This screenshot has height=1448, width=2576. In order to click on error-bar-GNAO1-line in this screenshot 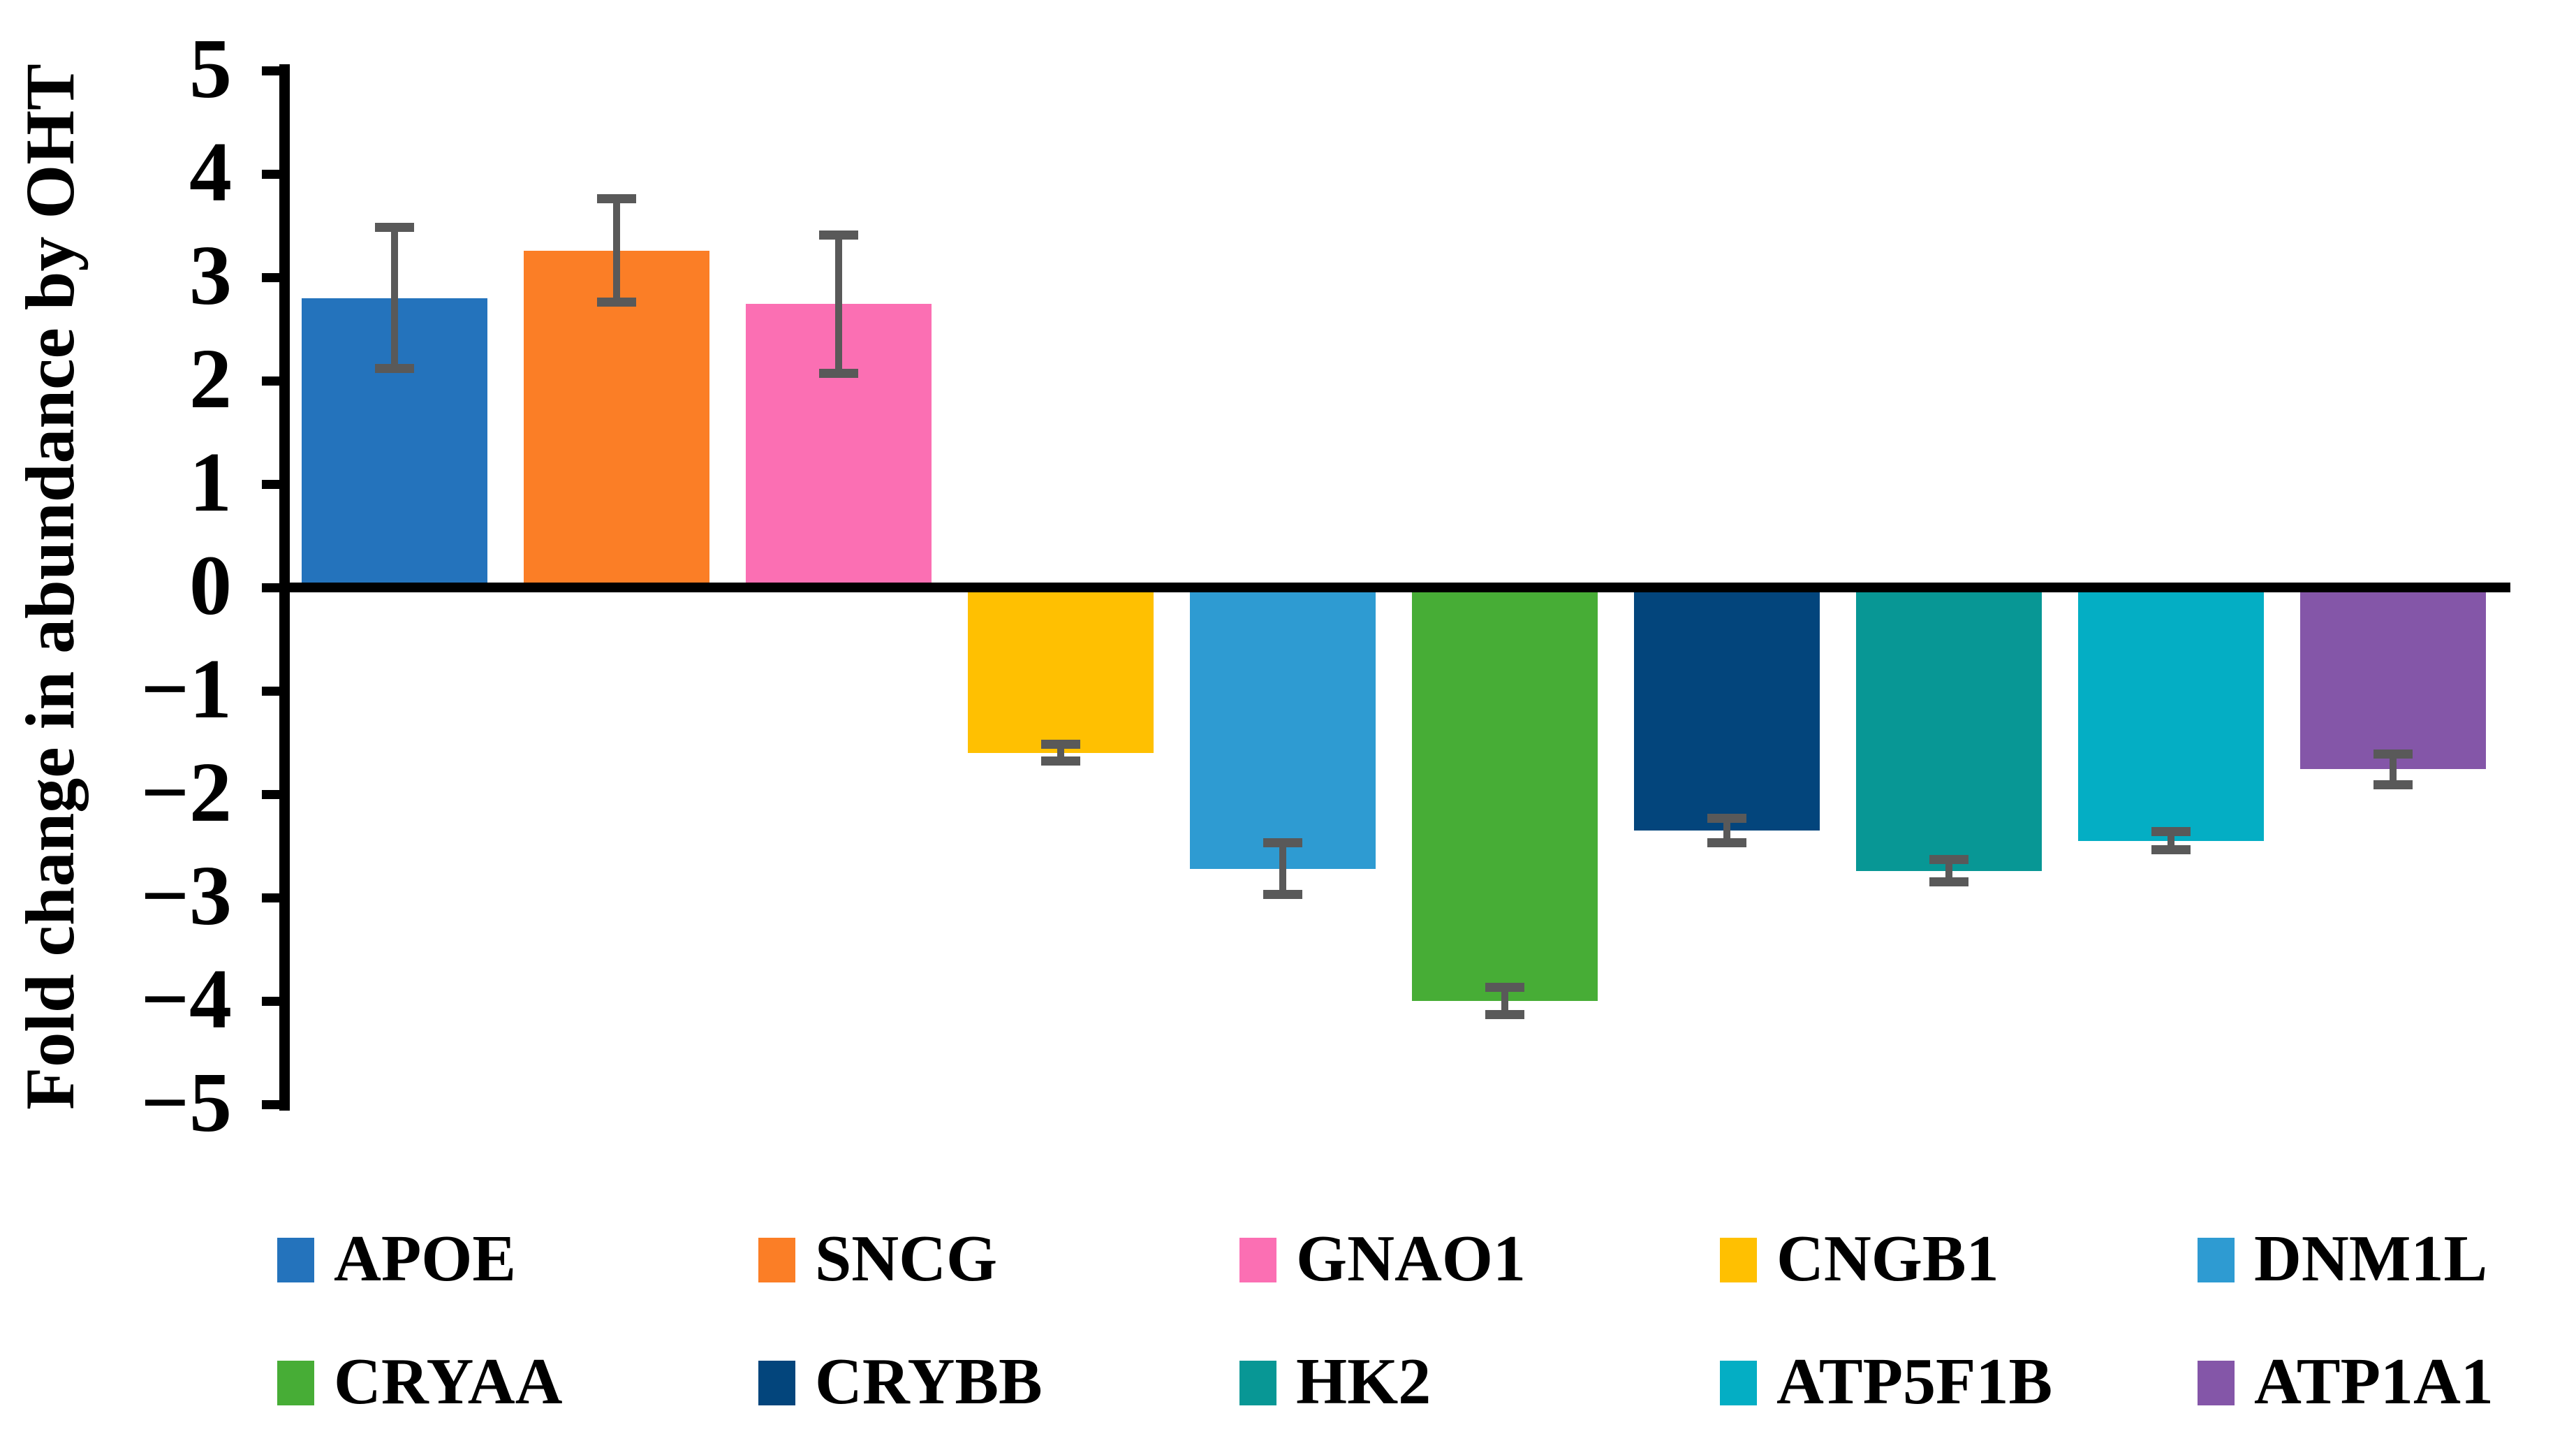, I will do `click(838, 304)`.